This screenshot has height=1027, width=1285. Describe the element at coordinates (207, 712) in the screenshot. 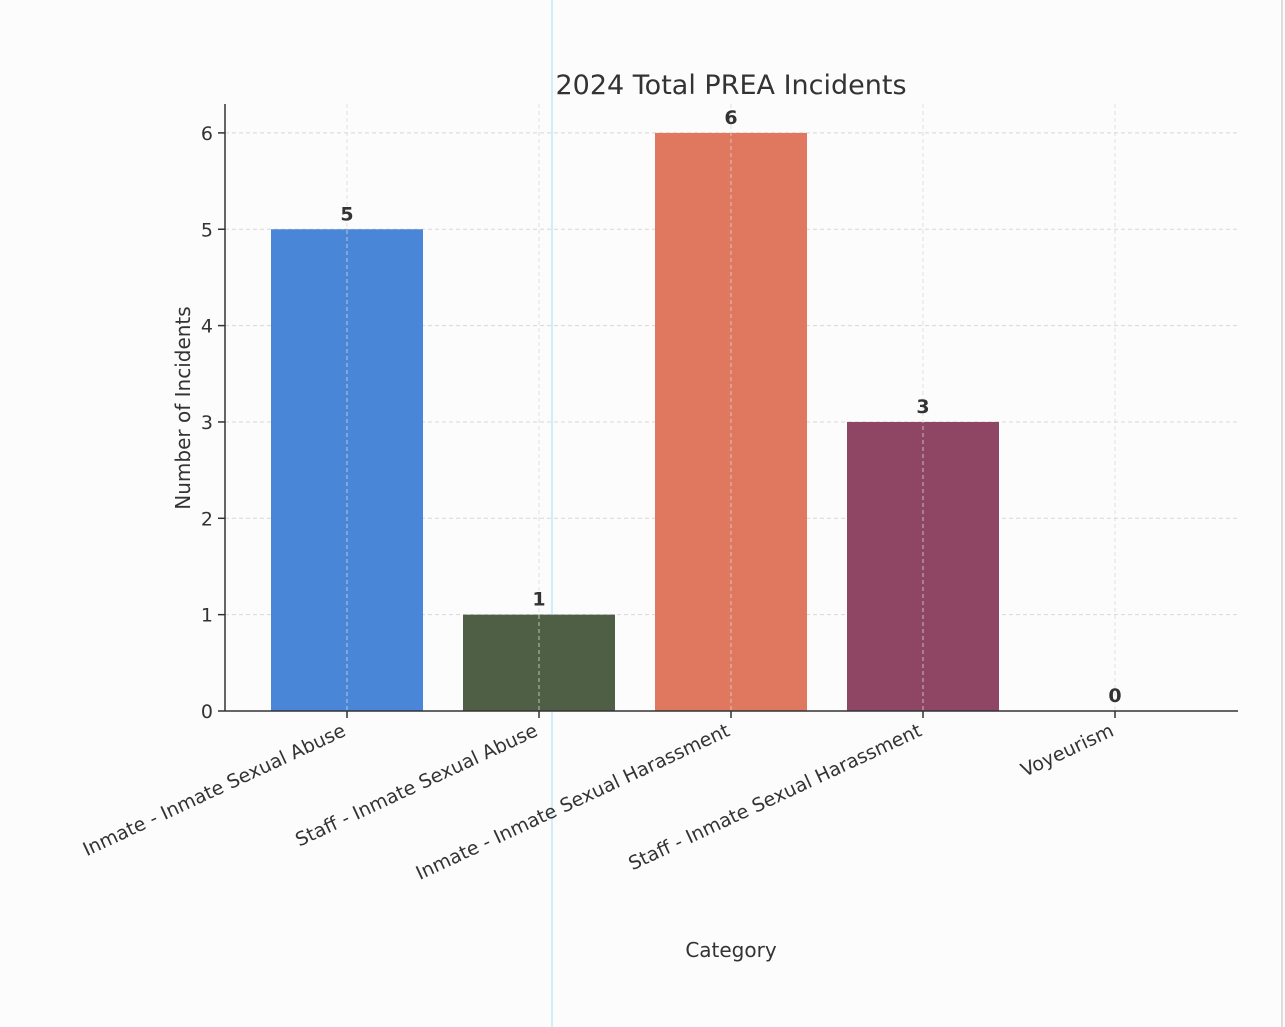

I see `y-tick-label: 0` at that location.